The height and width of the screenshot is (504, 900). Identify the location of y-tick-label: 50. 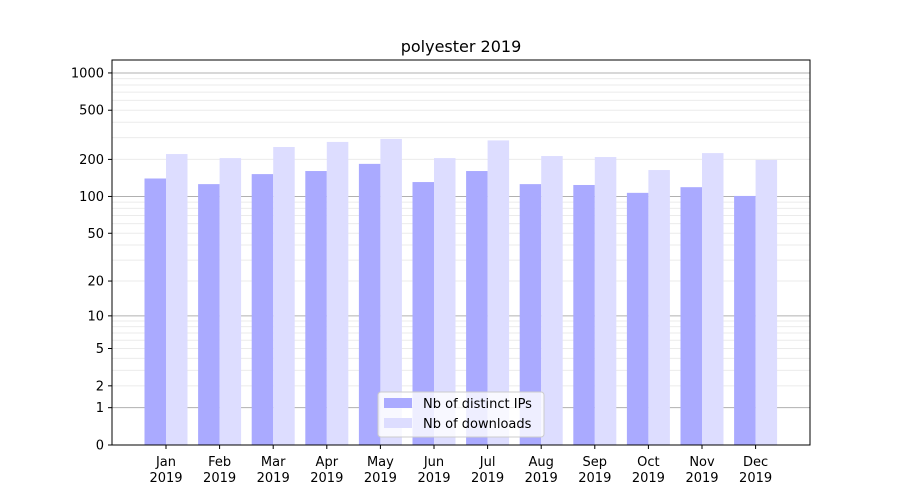
(95, 234).